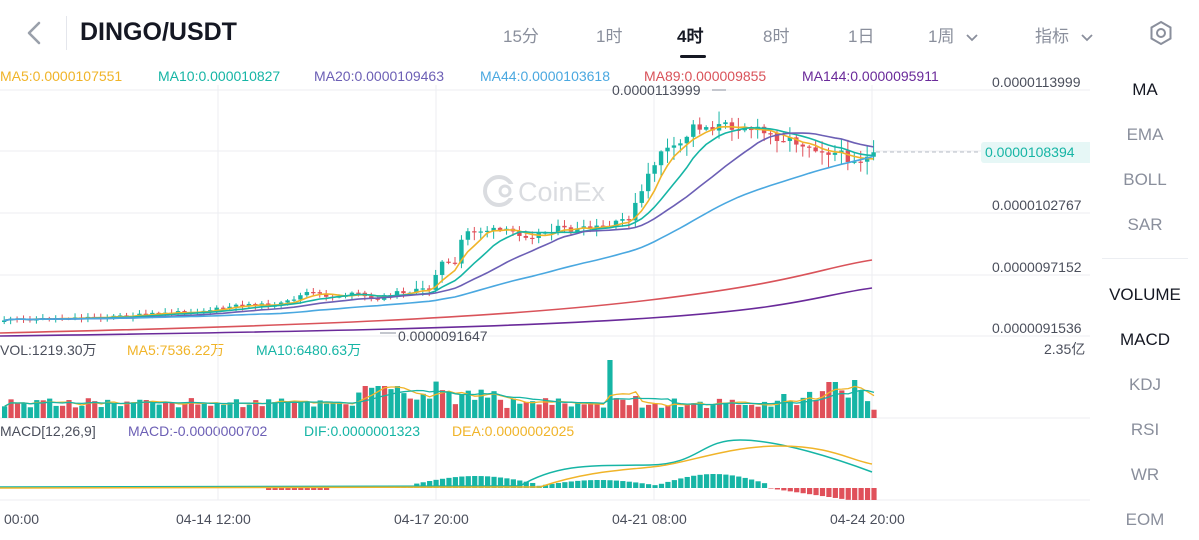 The image size is (1199, 540). Describe the element at coordinates (867, 519) in the screenshot. I see `x-axis-label: 04-24 20:00` at that location.